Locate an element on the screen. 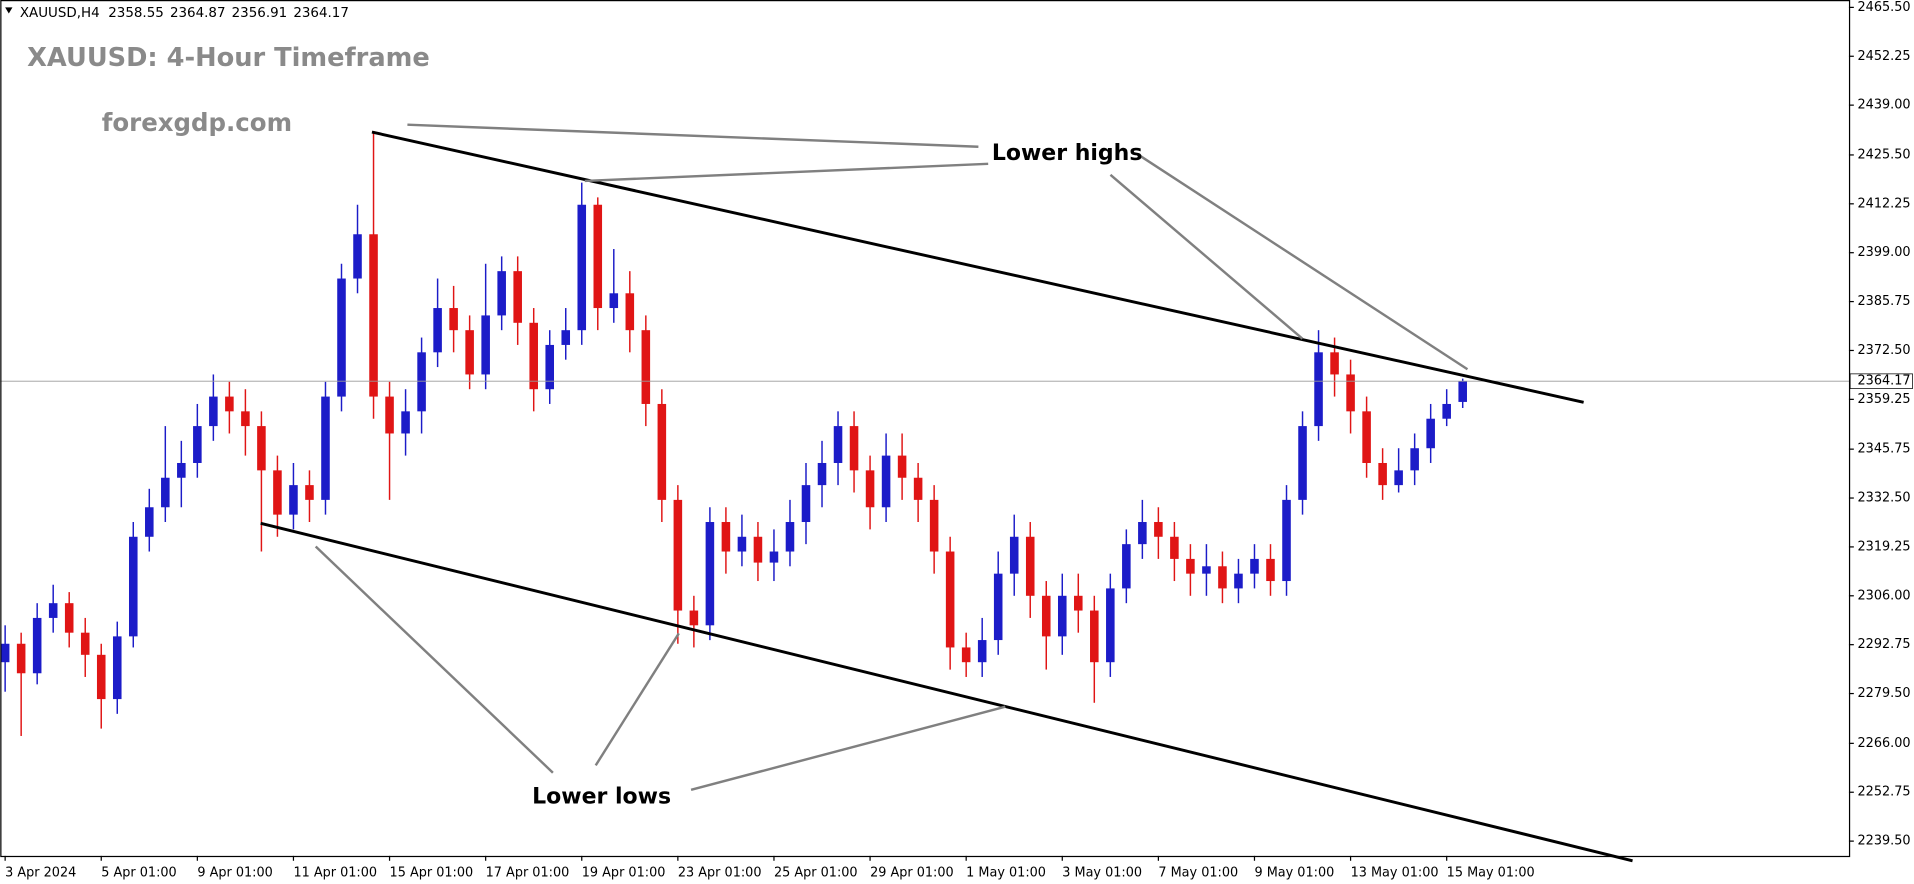 The height and width of the screenshot is (884, 1914). y-tick-label: 2319.25 is located at coordinates (1884, 546).